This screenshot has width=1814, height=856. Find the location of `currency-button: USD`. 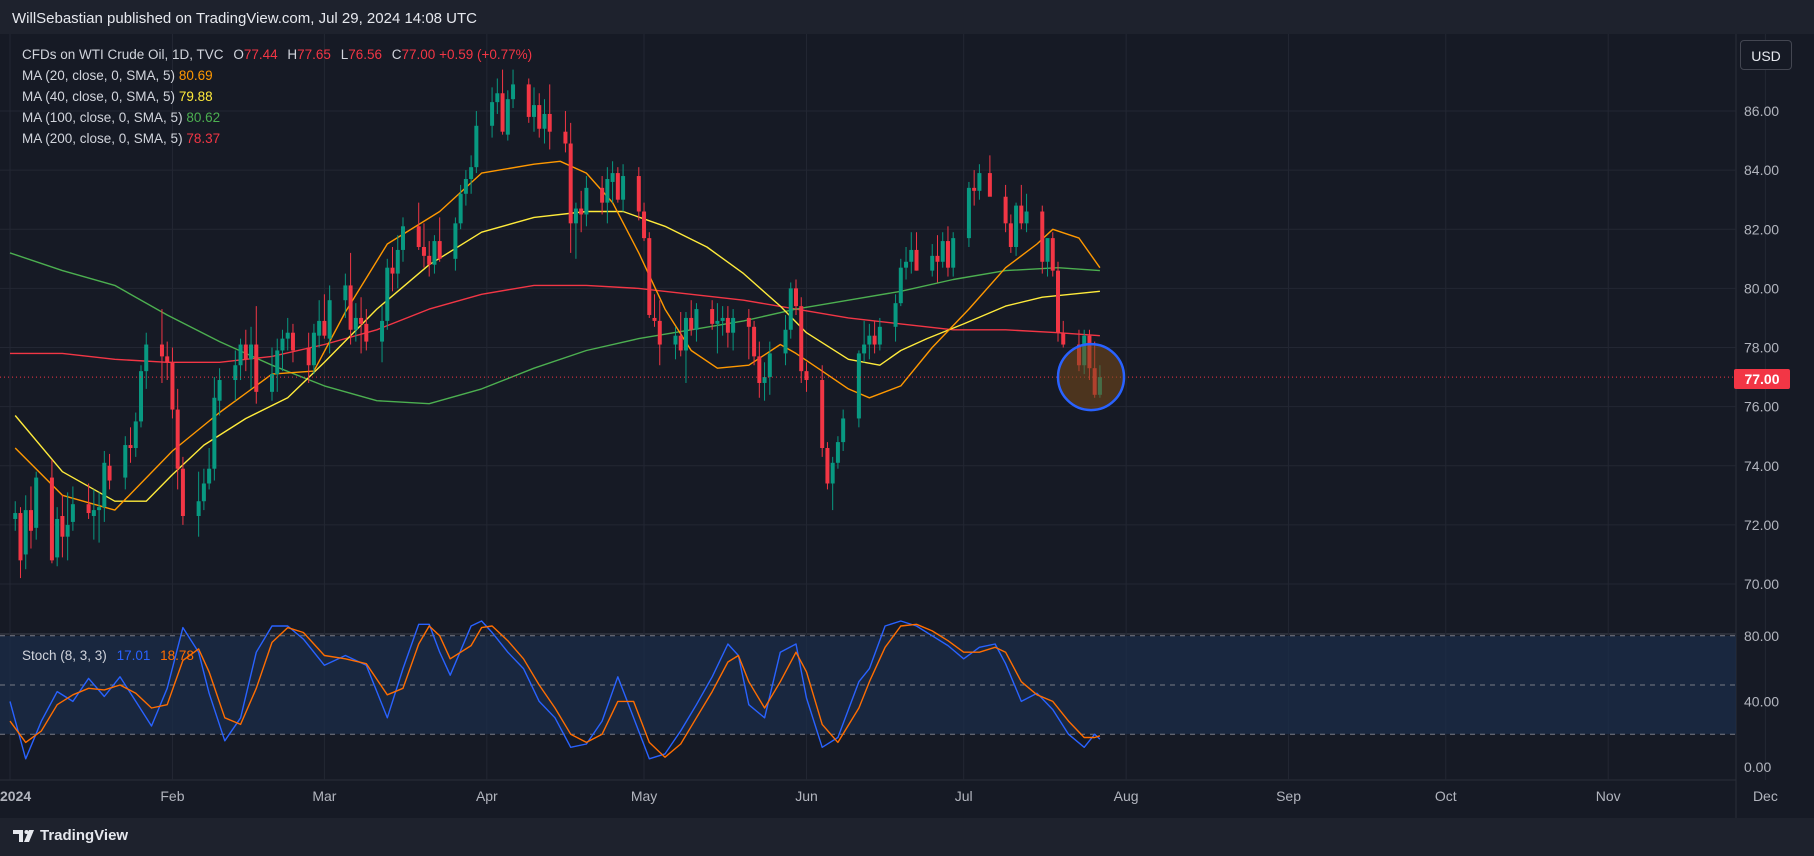

currency-button: USD is located at coordinates (1766, 55).